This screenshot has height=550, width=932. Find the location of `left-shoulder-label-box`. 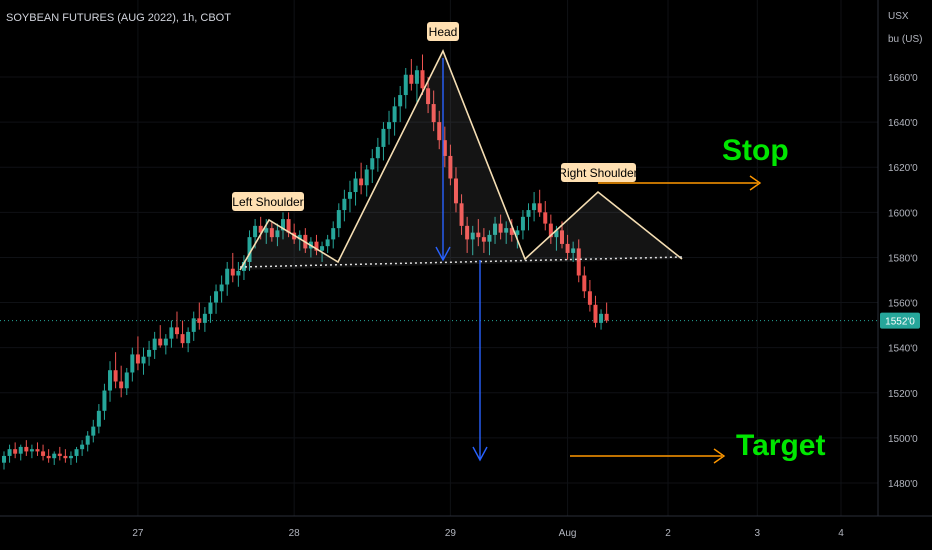

left-shoulder-label-box is located at coordinates (268, 201).